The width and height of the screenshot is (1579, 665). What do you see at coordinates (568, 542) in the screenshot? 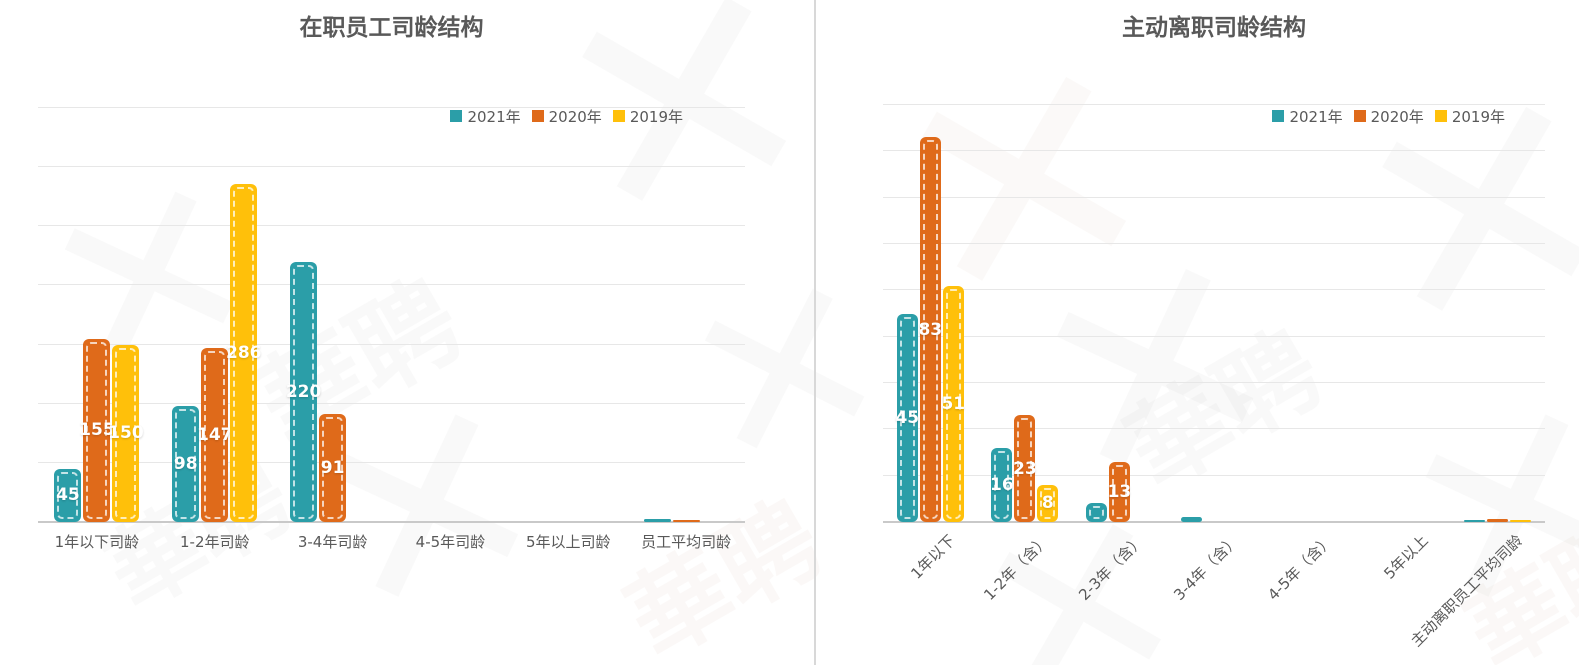
I see `x-axis-label: 5年以上司龄` at bounding box center [568, 542].